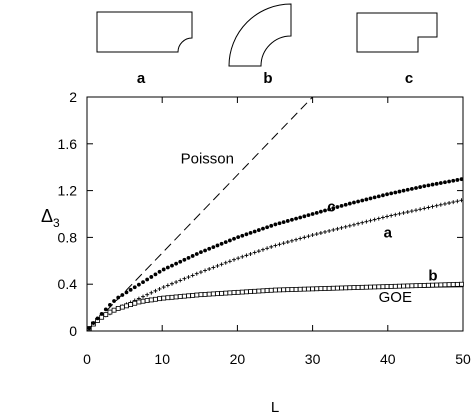 This screenshot has height=418, width=476. I want to click on inset-a-shape, so click(144, 32).